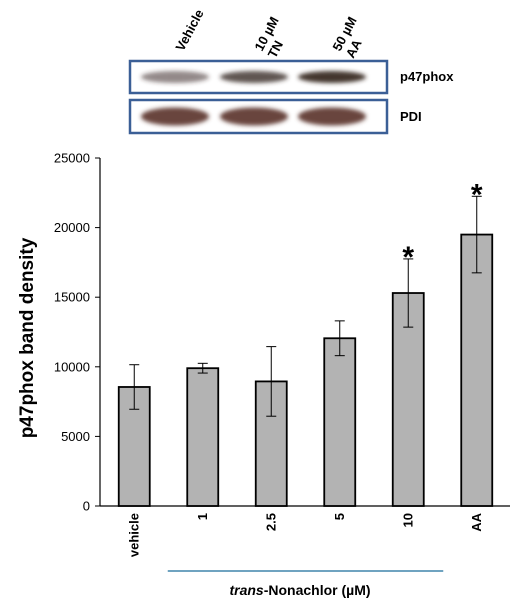 The width and height of the screenshot is (510, 600). I want to click on y-tick-label: 25000, so click(72, 158).